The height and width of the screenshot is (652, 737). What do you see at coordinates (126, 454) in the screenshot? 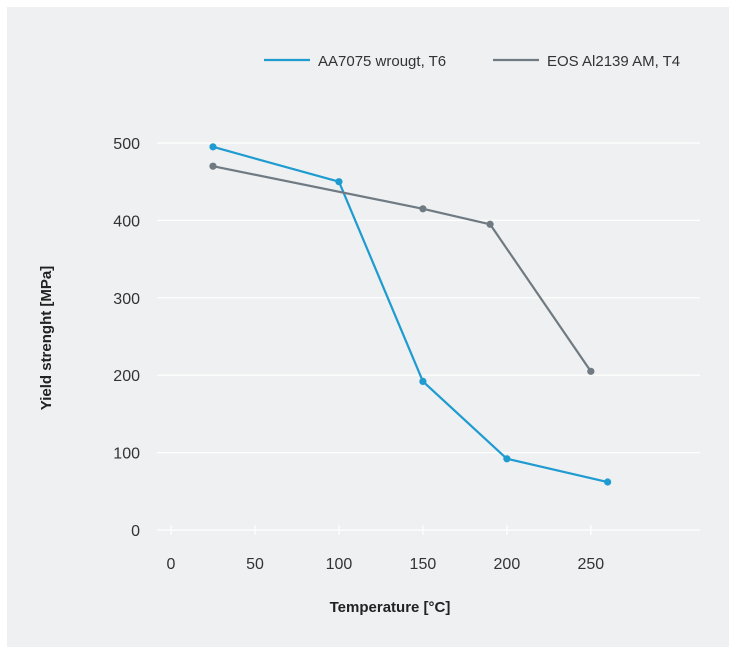
I see `y-tick-label: 100` at bounding box center [126, 454].